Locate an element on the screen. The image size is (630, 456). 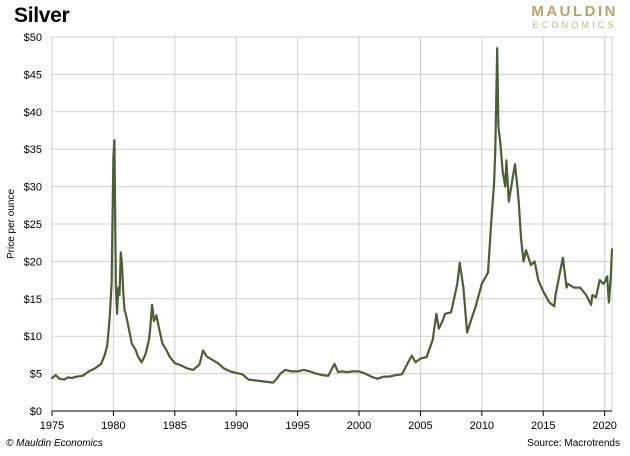
x-tick-label: 2005 is located at coordinates (420, 426).